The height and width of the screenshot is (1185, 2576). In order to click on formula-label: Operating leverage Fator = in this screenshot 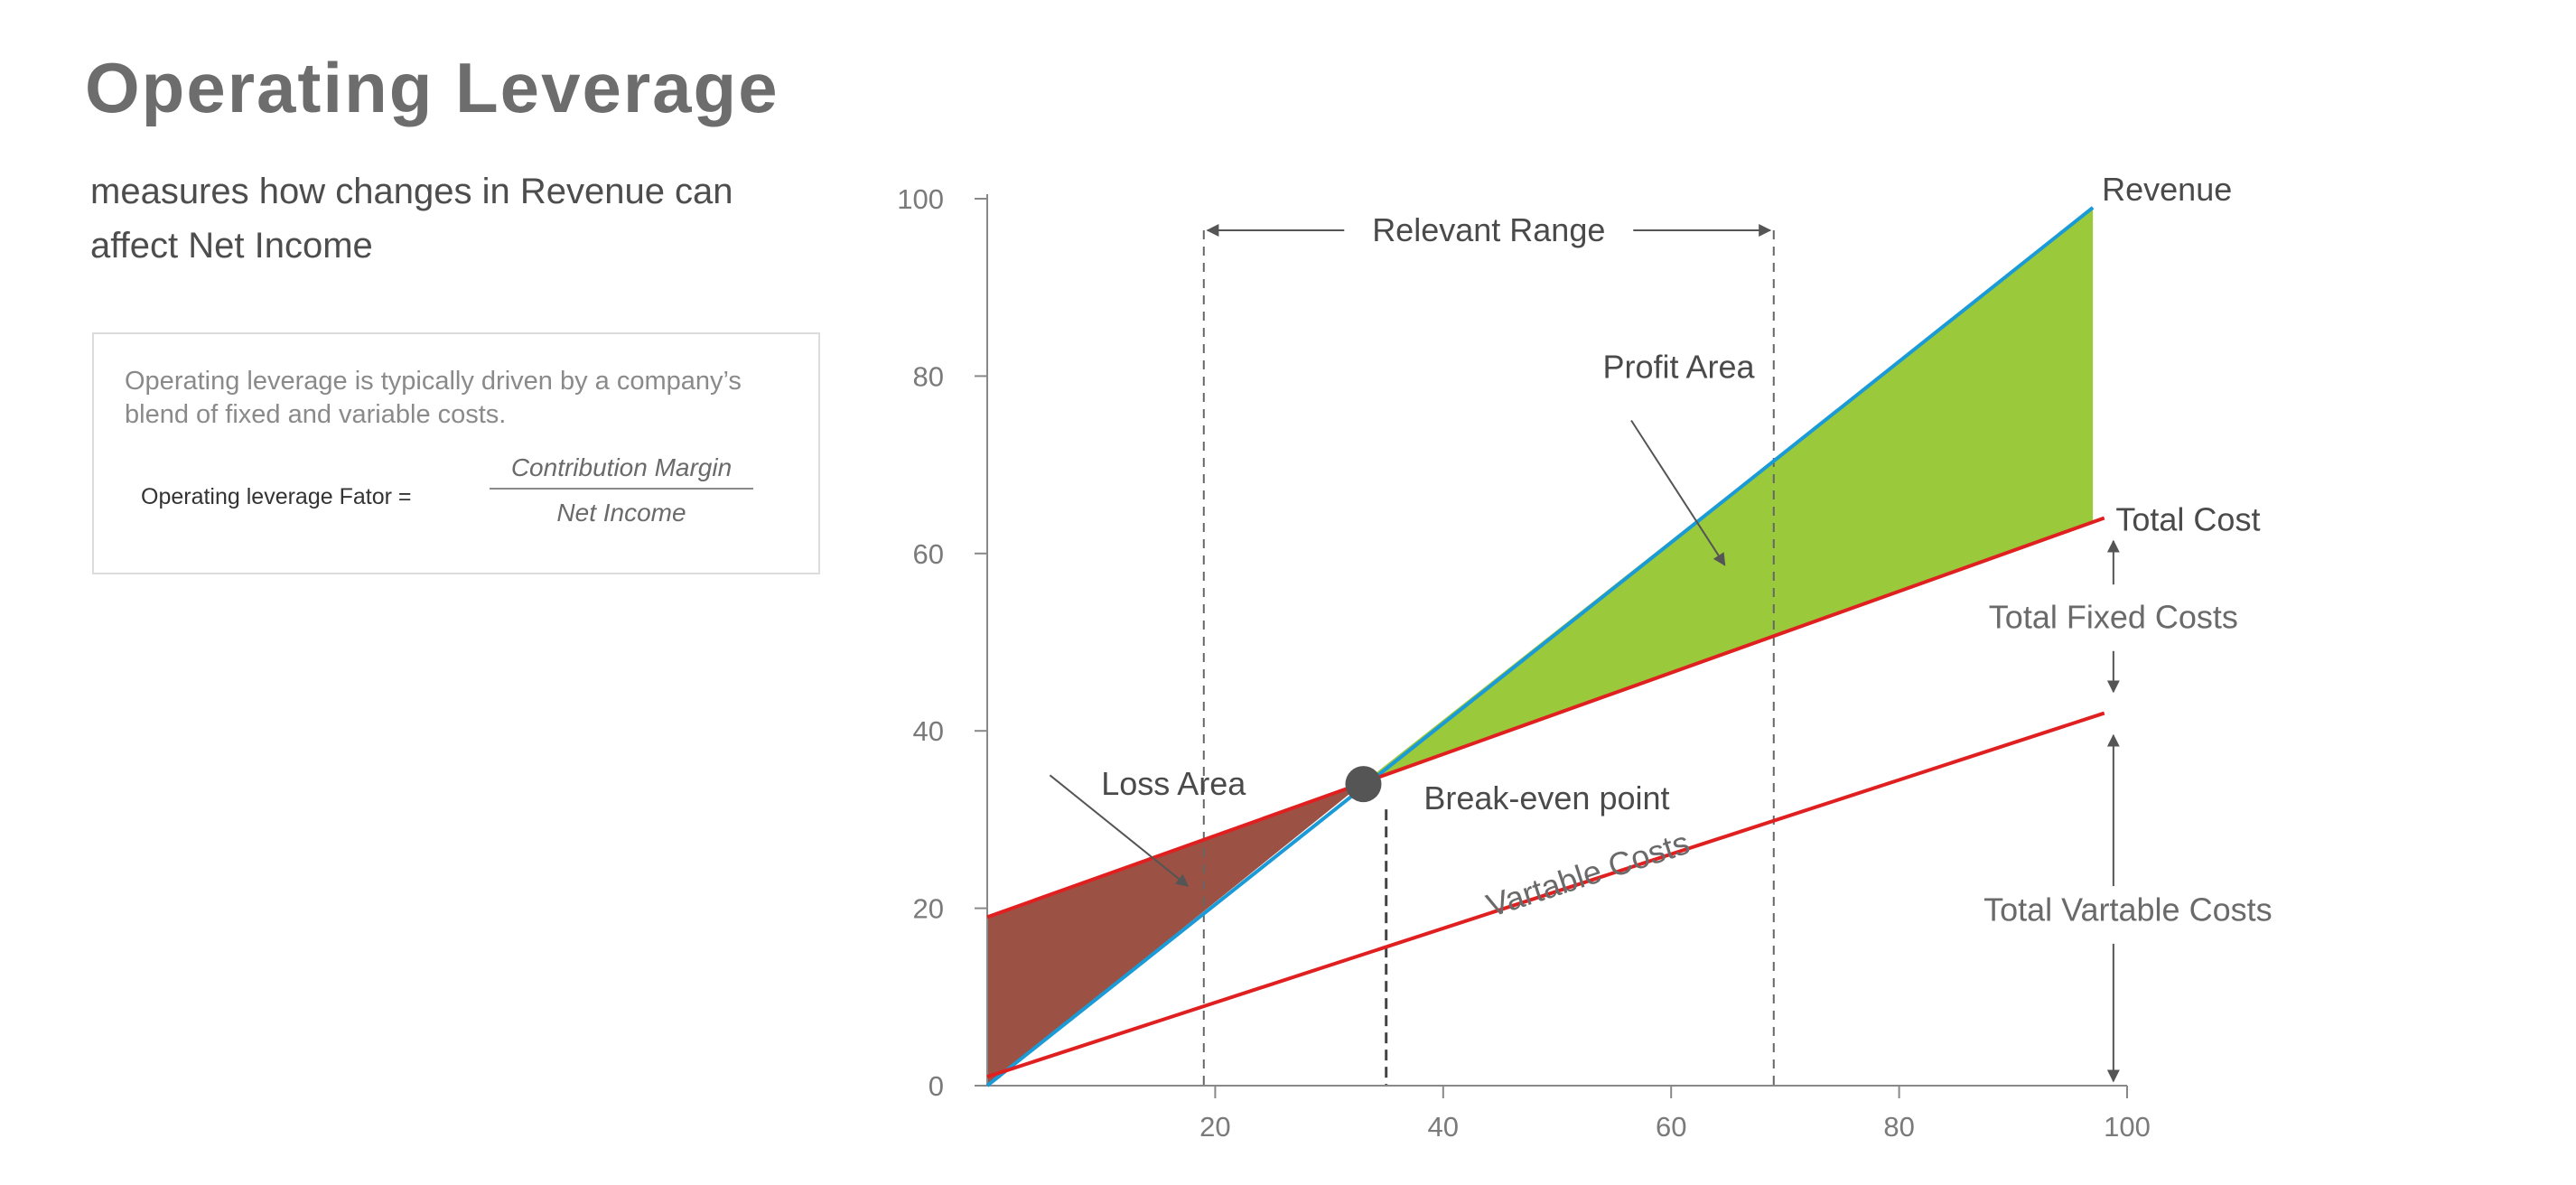, I will do `click(276, 496)`.